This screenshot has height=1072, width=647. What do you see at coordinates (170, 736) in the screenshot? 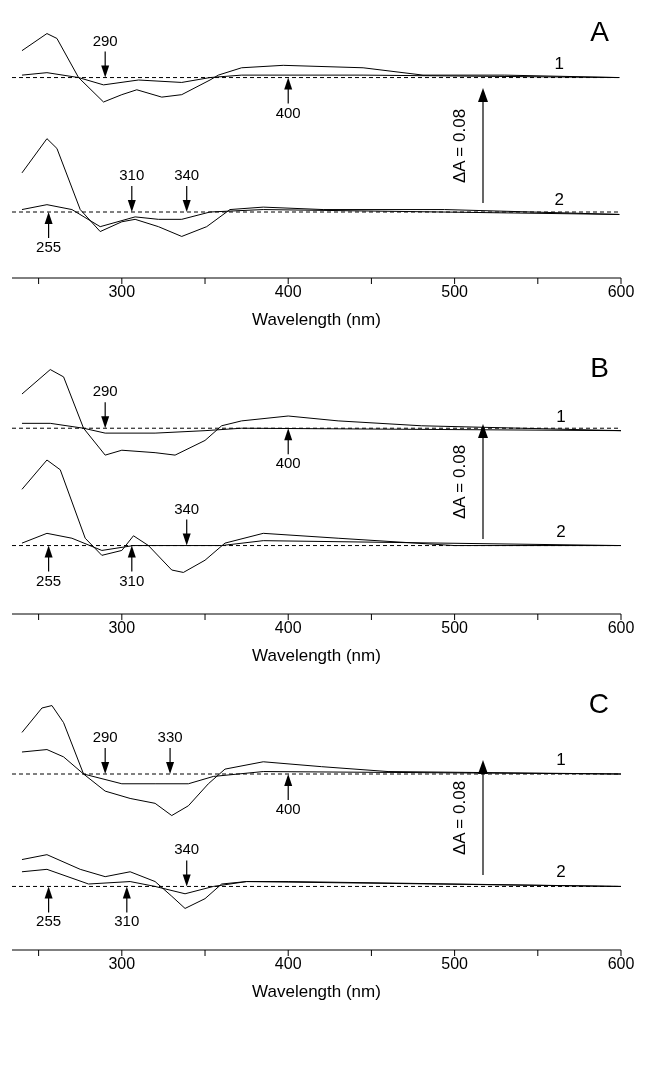
I see `annotation: 330` at bounding box center [170, 736].